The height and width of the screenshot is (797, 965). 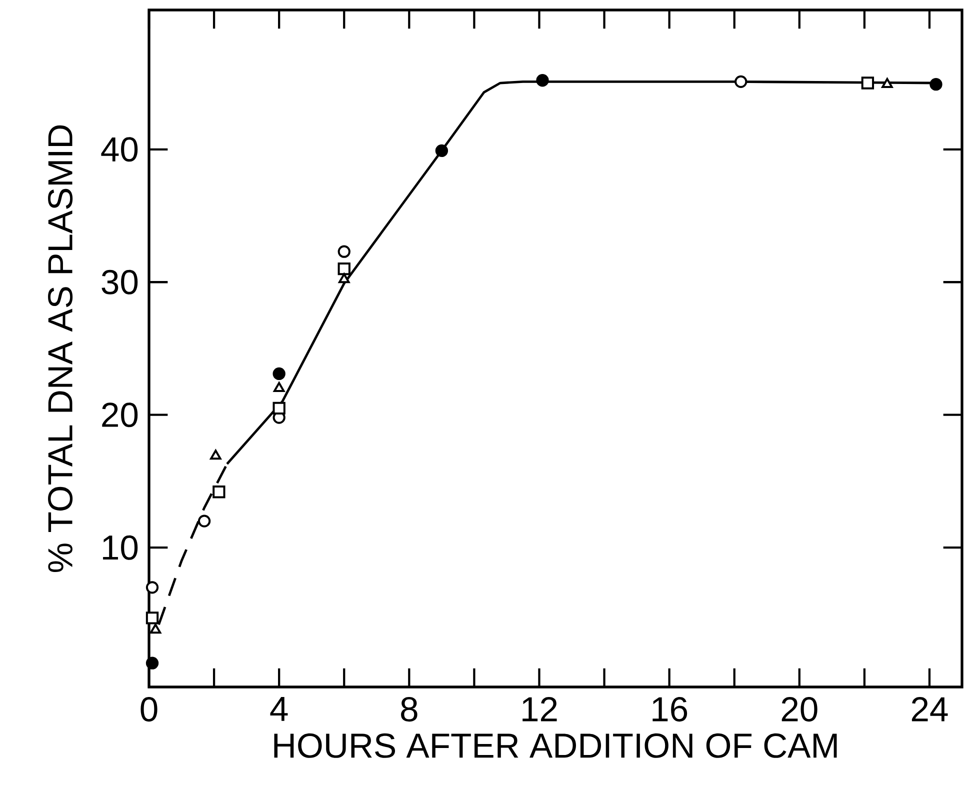 I want to click on y-tick-label: 10, so click(x=120, y=547).